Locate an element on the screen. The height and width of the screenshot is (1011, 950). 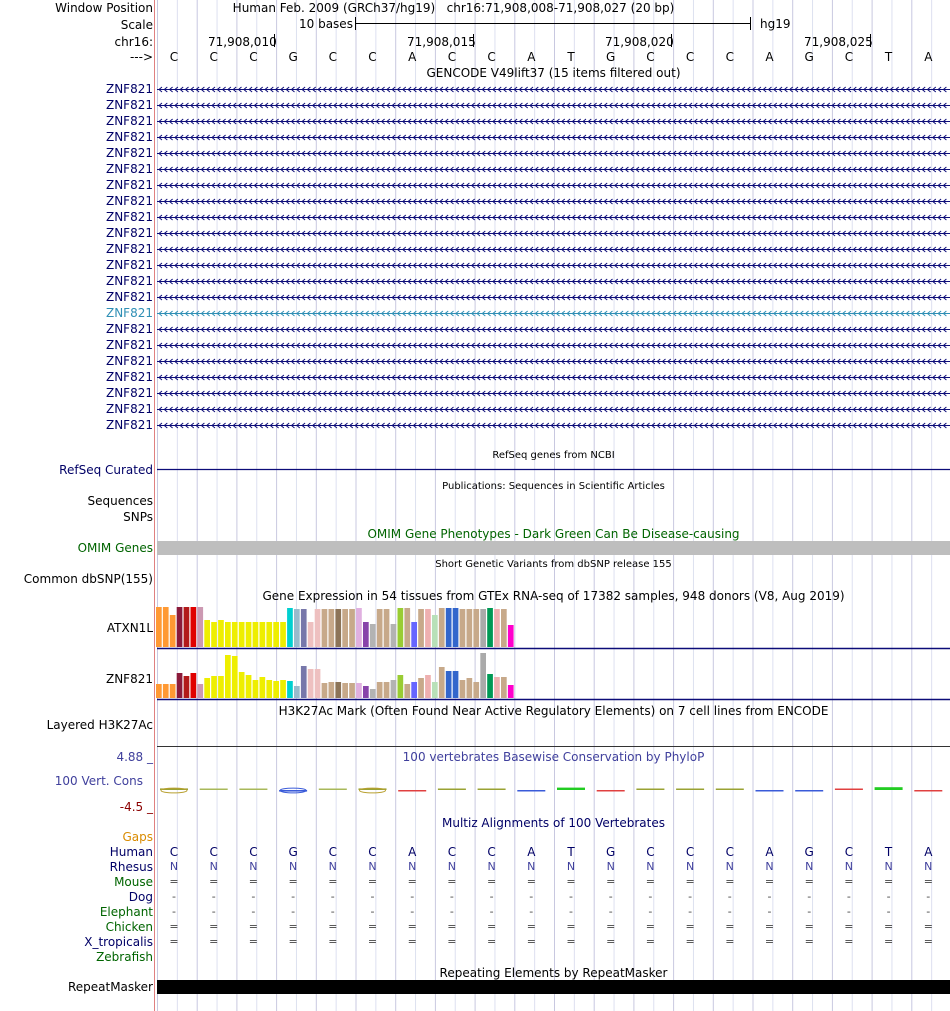
multiz-species-label: X_tropicalis is located at coordinates (118, 942).